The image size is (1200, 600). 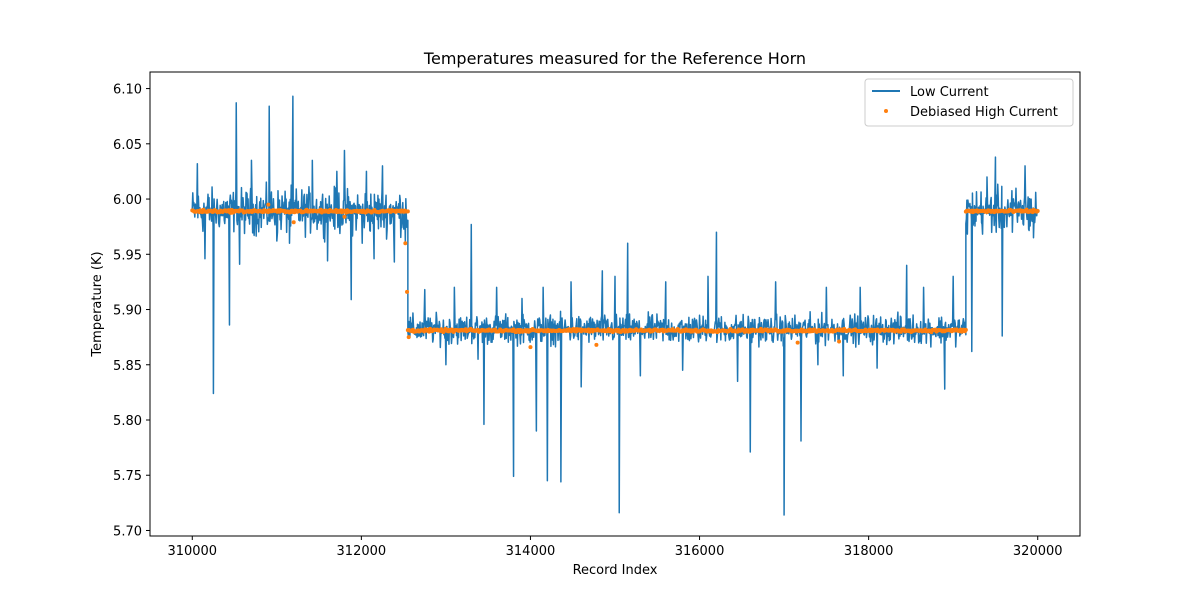 What do you see at coordinates (615, 570) in the screenshot?
I see `x-axis-label: Record Index` at bounding box center [615, 570].